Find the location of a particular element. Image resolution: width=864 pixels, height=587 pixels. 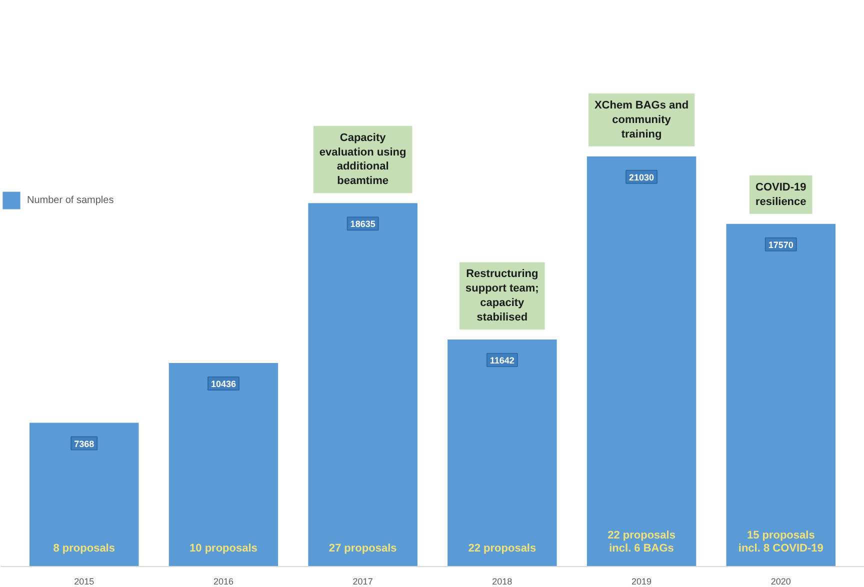

x-tick-label: 2015 is located at coordinates (84, 581).